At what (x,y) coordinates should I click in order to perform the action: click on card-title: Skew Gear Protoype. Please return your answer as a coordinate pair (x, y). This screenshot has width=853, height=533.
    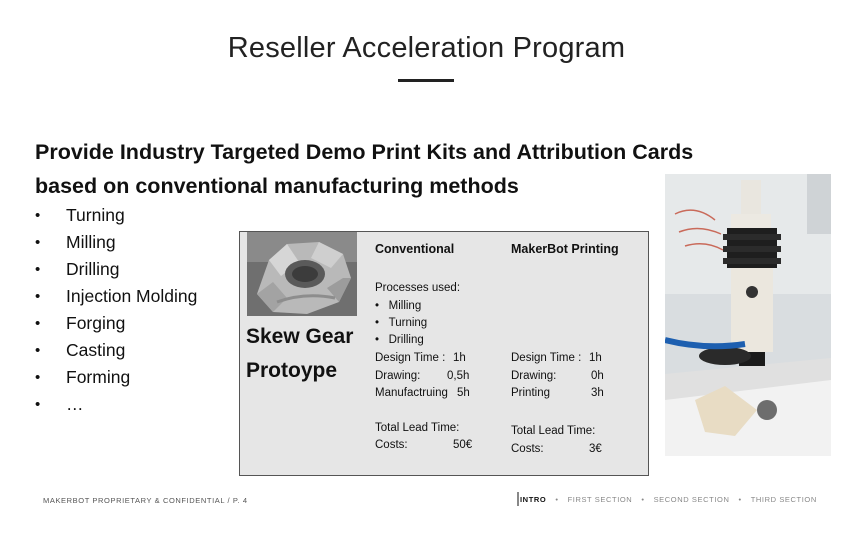
    Looking at the image, I should click on (308, 354).